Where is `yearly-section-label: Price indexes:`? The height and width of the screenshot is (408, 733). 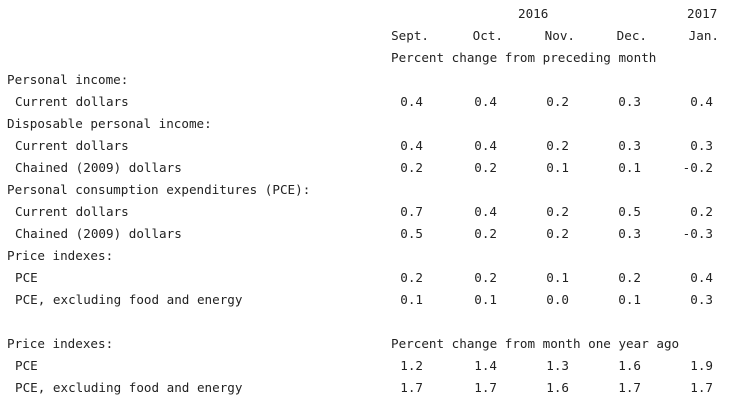
yearly-section-label: Price indexes: is located at coordinates (60, 343).